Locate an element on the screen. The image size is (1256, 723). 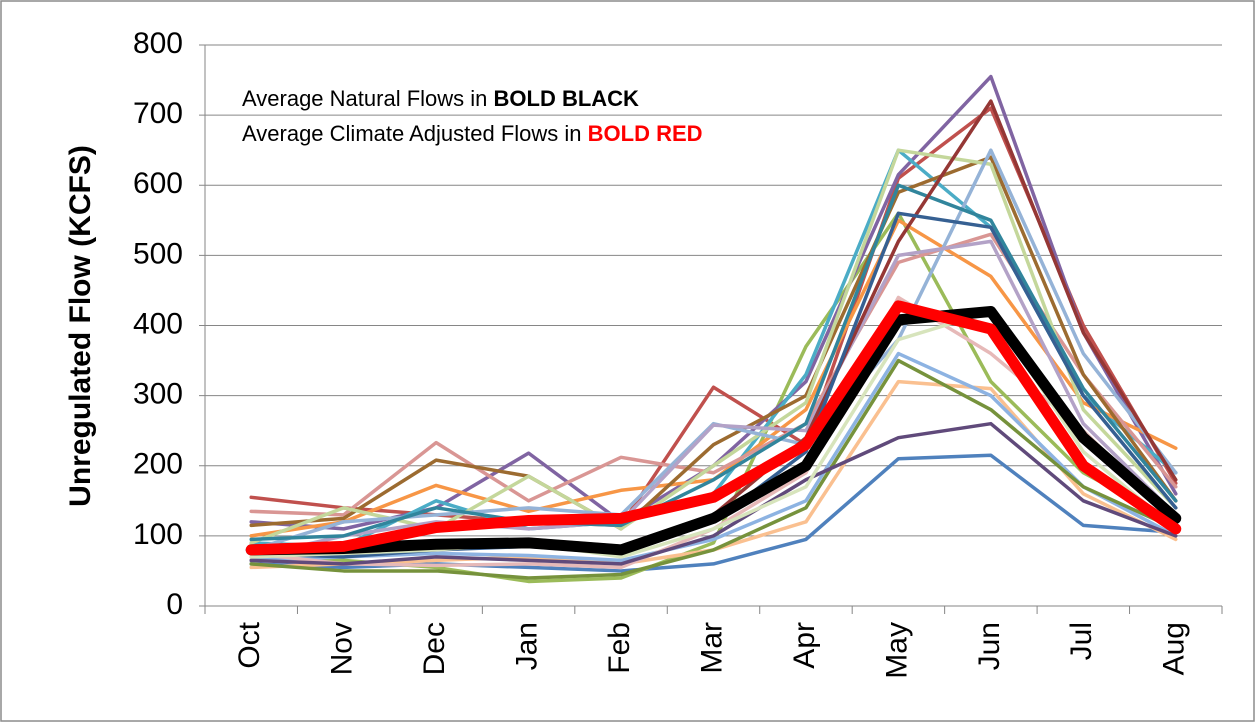
annotation-text: Average Climate Adjusted Flows in is located at coordinates (415, 133).